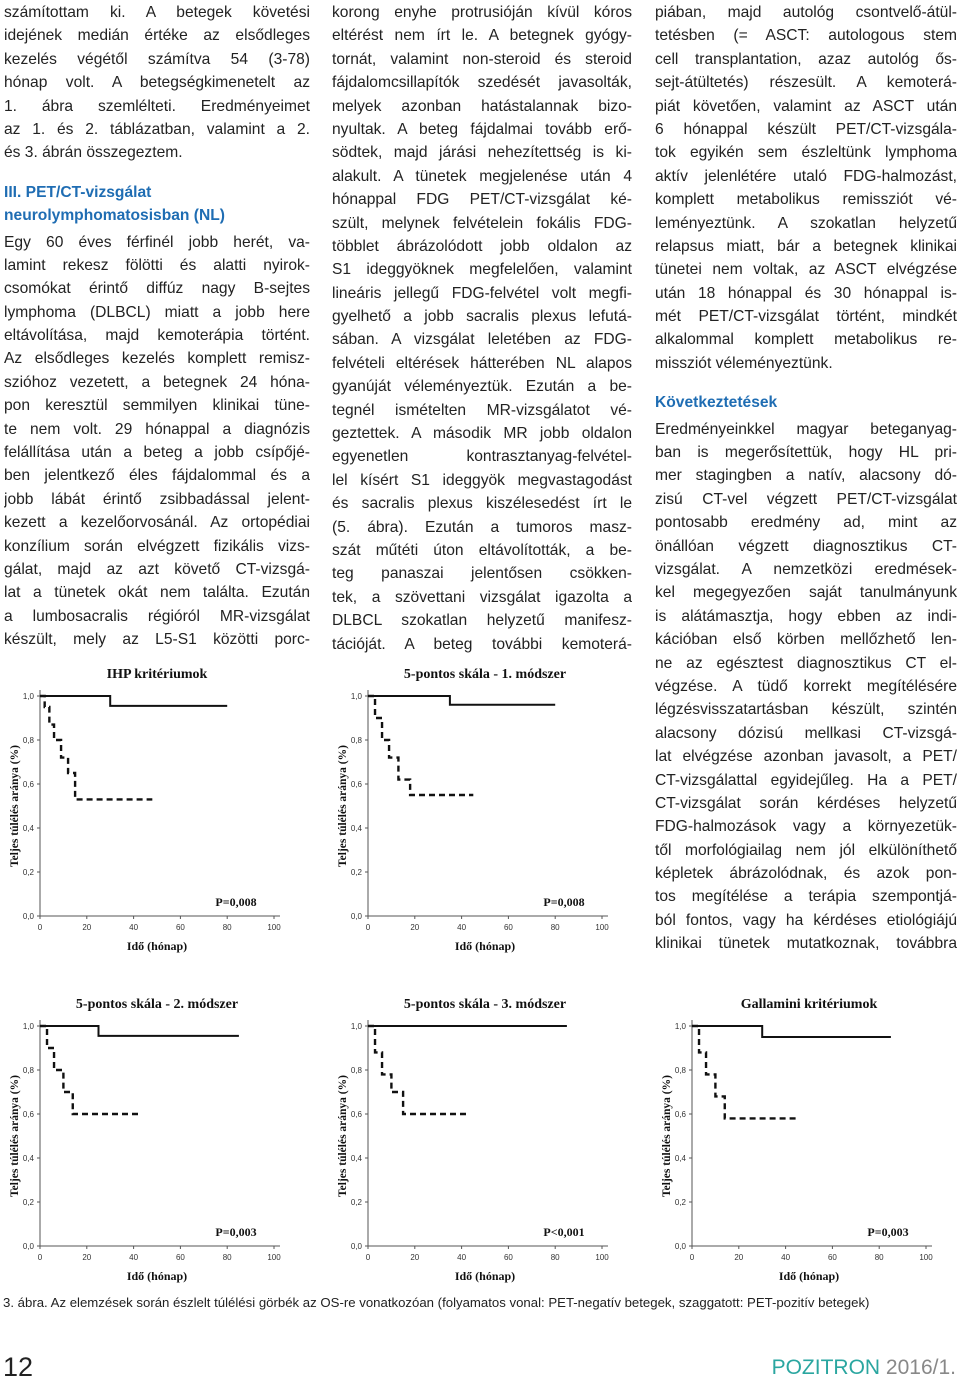 This screenshot has width=960, height=1384. I want to click on chart-title: 5-pontos skála - 1. módszer, so click(485, 674).